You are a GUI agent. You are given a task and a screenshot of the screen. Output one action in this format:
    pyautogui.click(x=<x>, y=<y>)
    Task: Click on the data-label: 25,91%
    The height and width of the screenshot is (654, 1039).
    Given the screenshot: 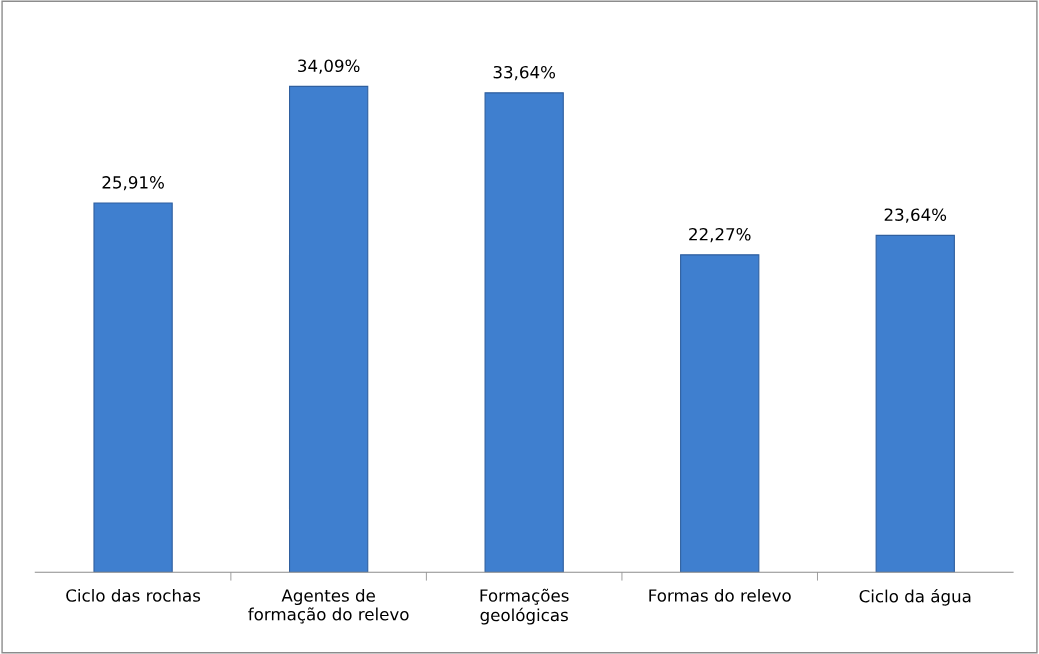 What is the action you would take?
    pyautogui.click(x=133, y=183)
    